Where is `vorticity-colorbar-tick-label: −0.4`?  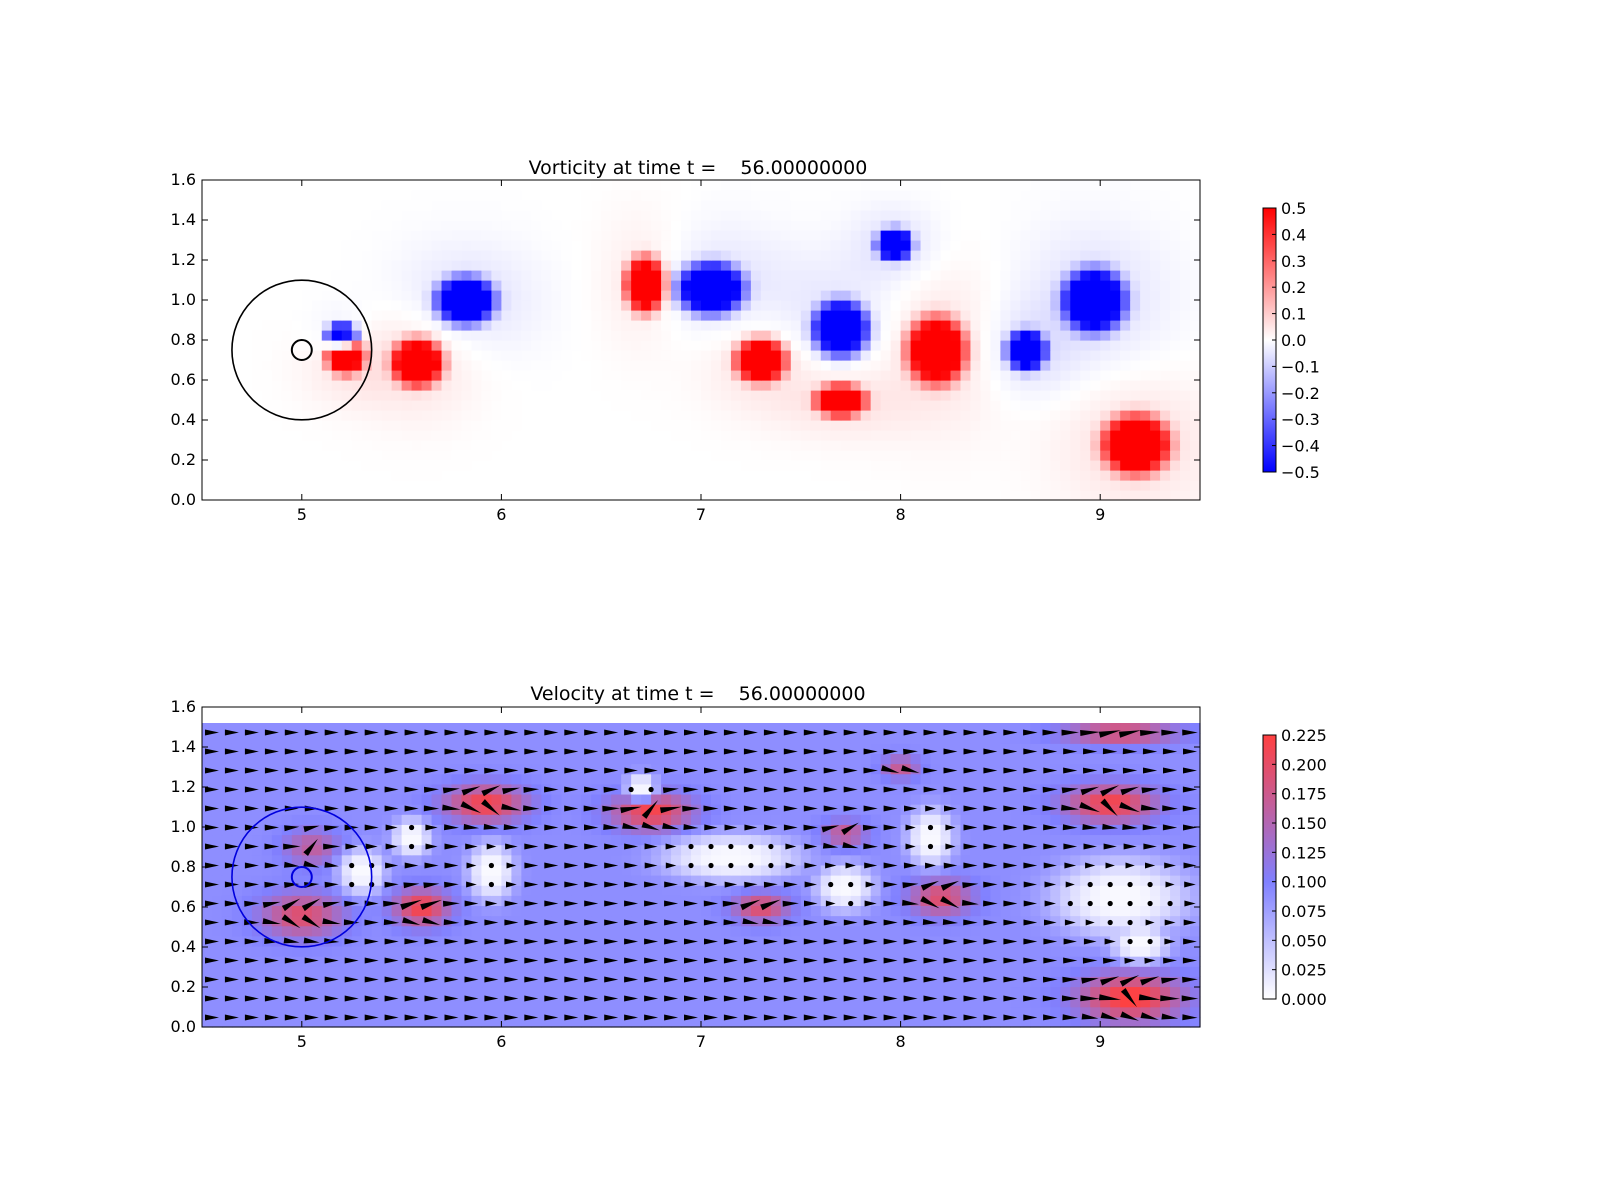
vorticity-colorbar-tick-label: −0.4 is located at coordinates (1300, 446).